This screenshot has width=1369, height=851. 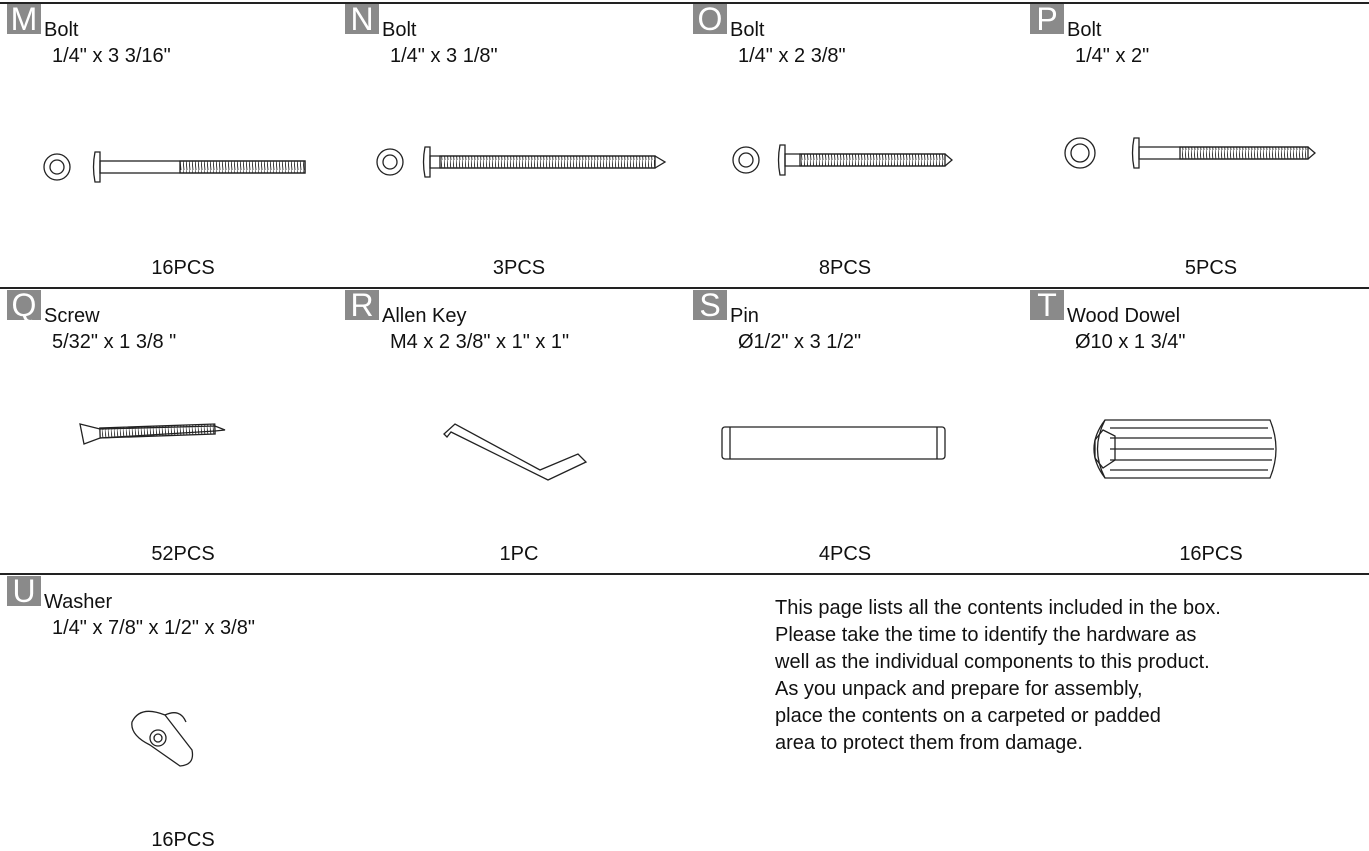 What do you see at coordinates (362, 19) in the screenshot?
I see `item-letter: N` at bounding box center [362, 19].